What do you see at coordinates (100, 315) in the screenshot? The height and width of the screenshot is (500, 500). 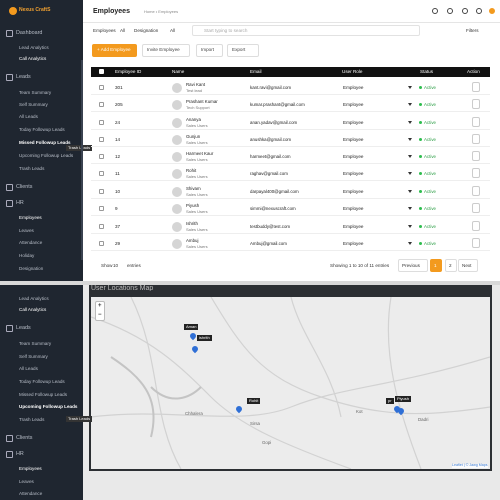 I see `zoom-button: −` at bounding box center [100, 315].